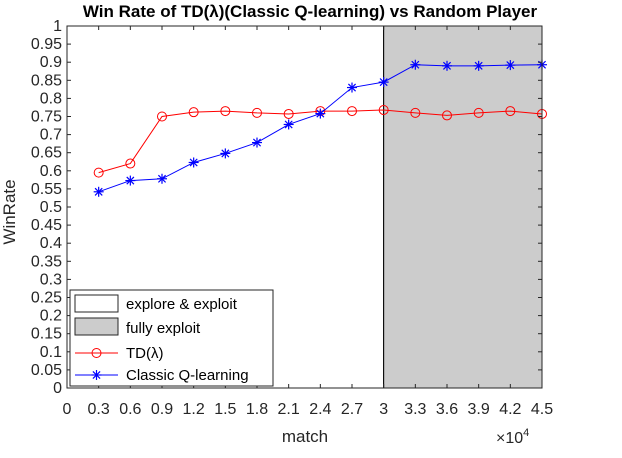 The height and width of the screenshot is (458, 622). I want to click on x-tick-label: 0, so click(67, 409).